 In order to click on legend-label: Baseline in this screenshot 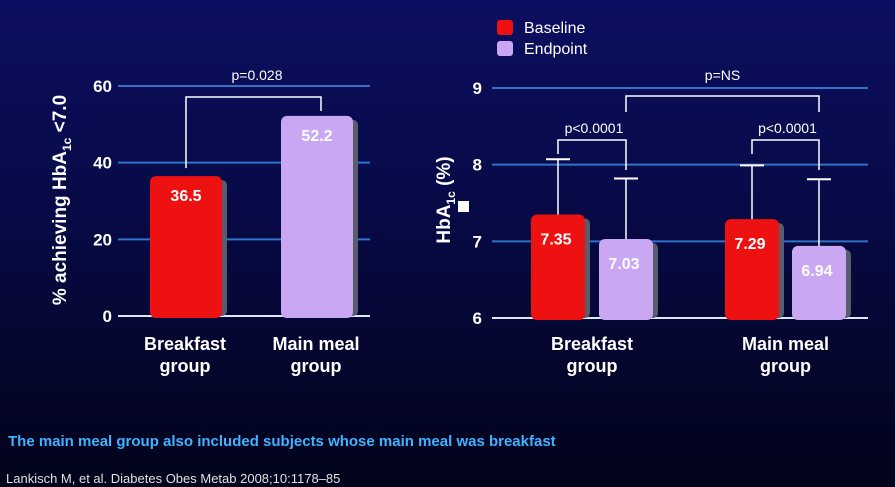, I will do `click(554, 28)`.